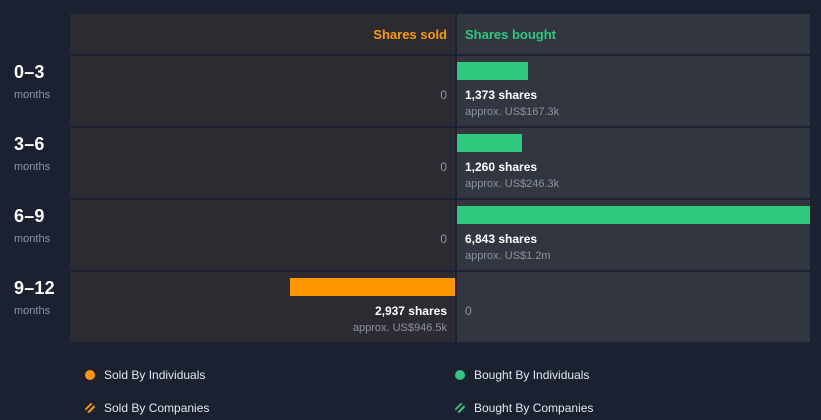 The image size is (821, 420). I want to click on bought-shares-label: 6,843 shares, so click(501, 239).